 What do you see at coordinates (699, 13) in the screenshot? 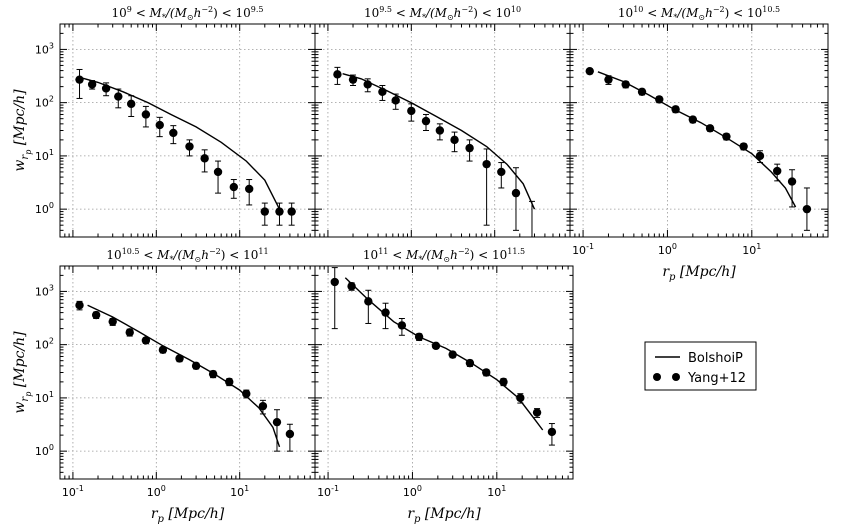
I see `panel-title: 1010 < M*/(M⊙h−2) < 1010.5` at bounding box center [699, 13].